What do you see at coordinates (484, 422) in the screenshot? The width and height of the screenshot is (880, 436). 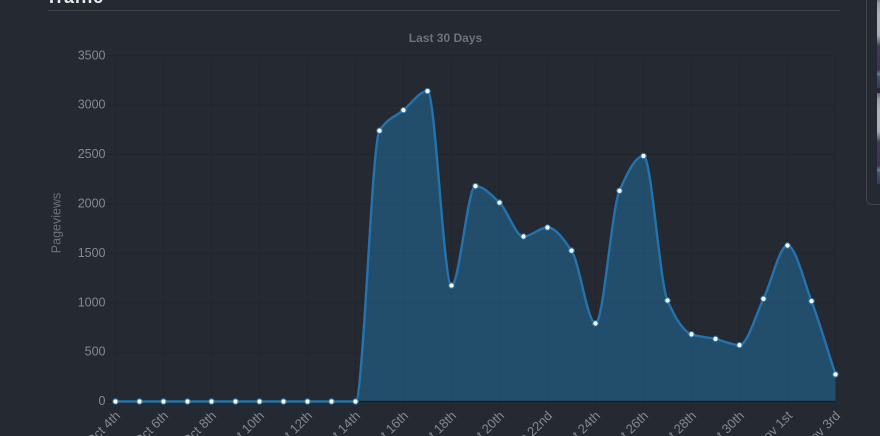 I see `svg-text: Oct 20th` at bounding box center [484, 422].